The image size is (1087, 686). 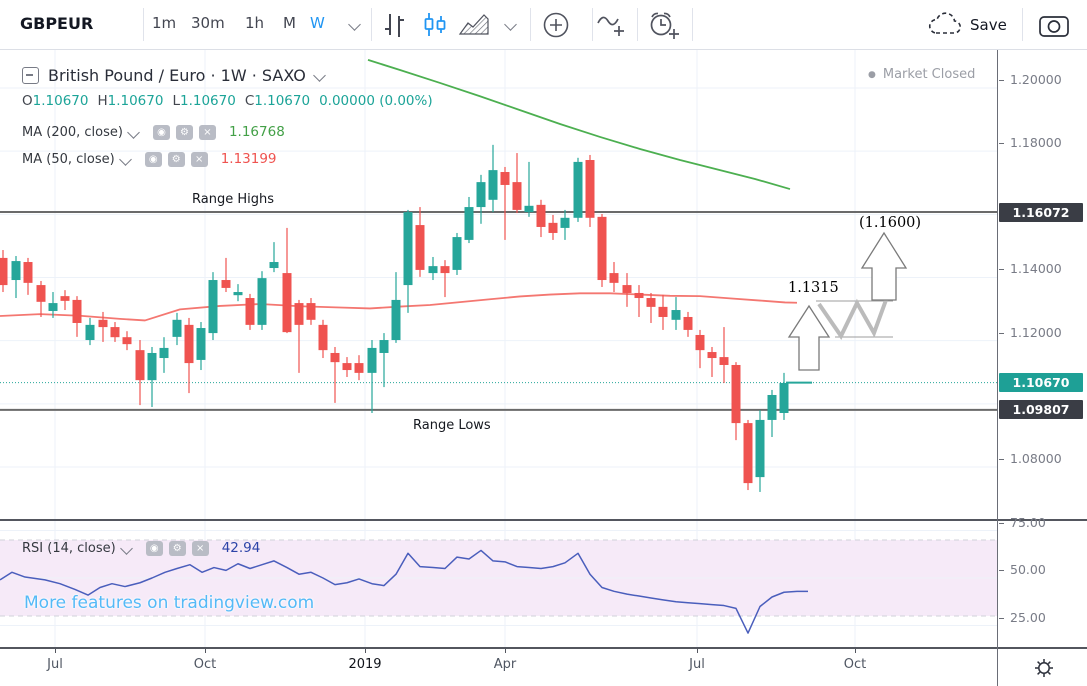 I want to click on time-axis: Jul Oct 2019 Apr Jul Oct, so click(x=498, y=667).